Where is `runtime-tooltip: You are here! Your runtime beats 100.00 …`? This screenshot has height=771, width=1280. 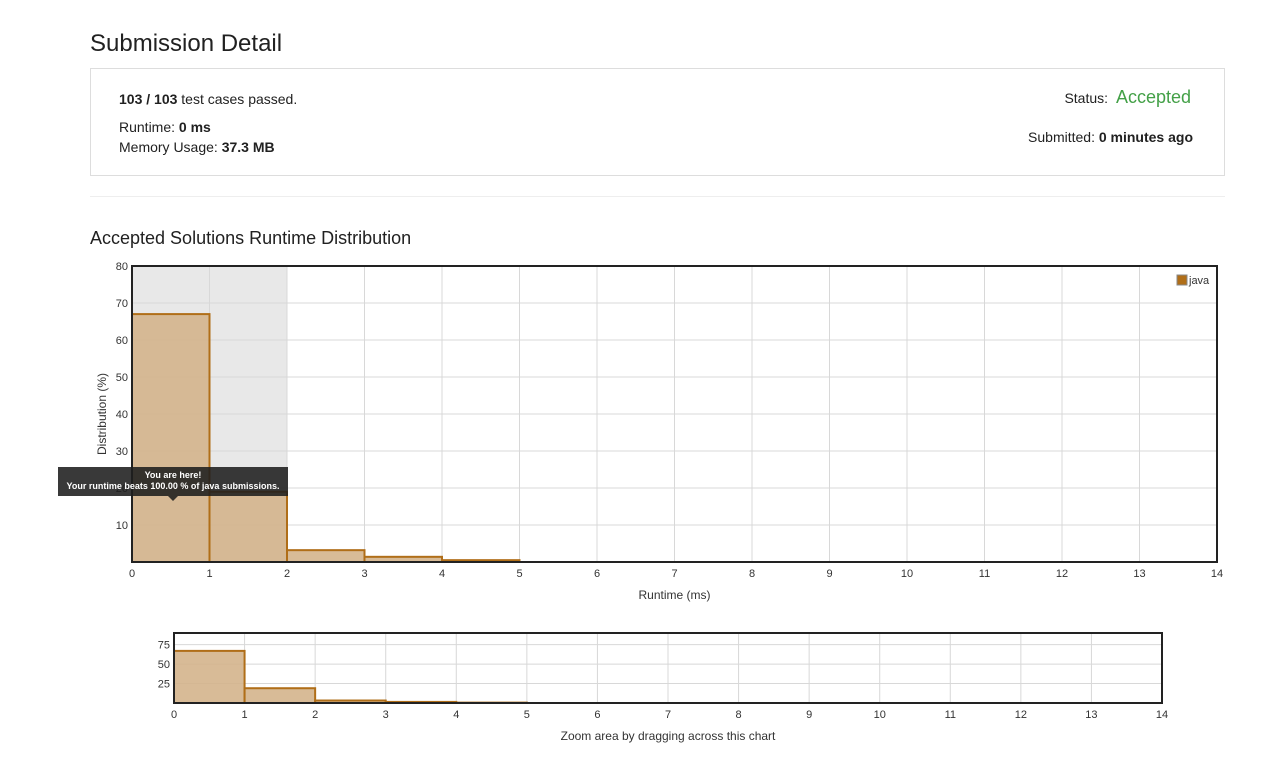
runtime-tooltip: You are here! Your runtime beats 100.00 … is located at coordinates (173, 484).